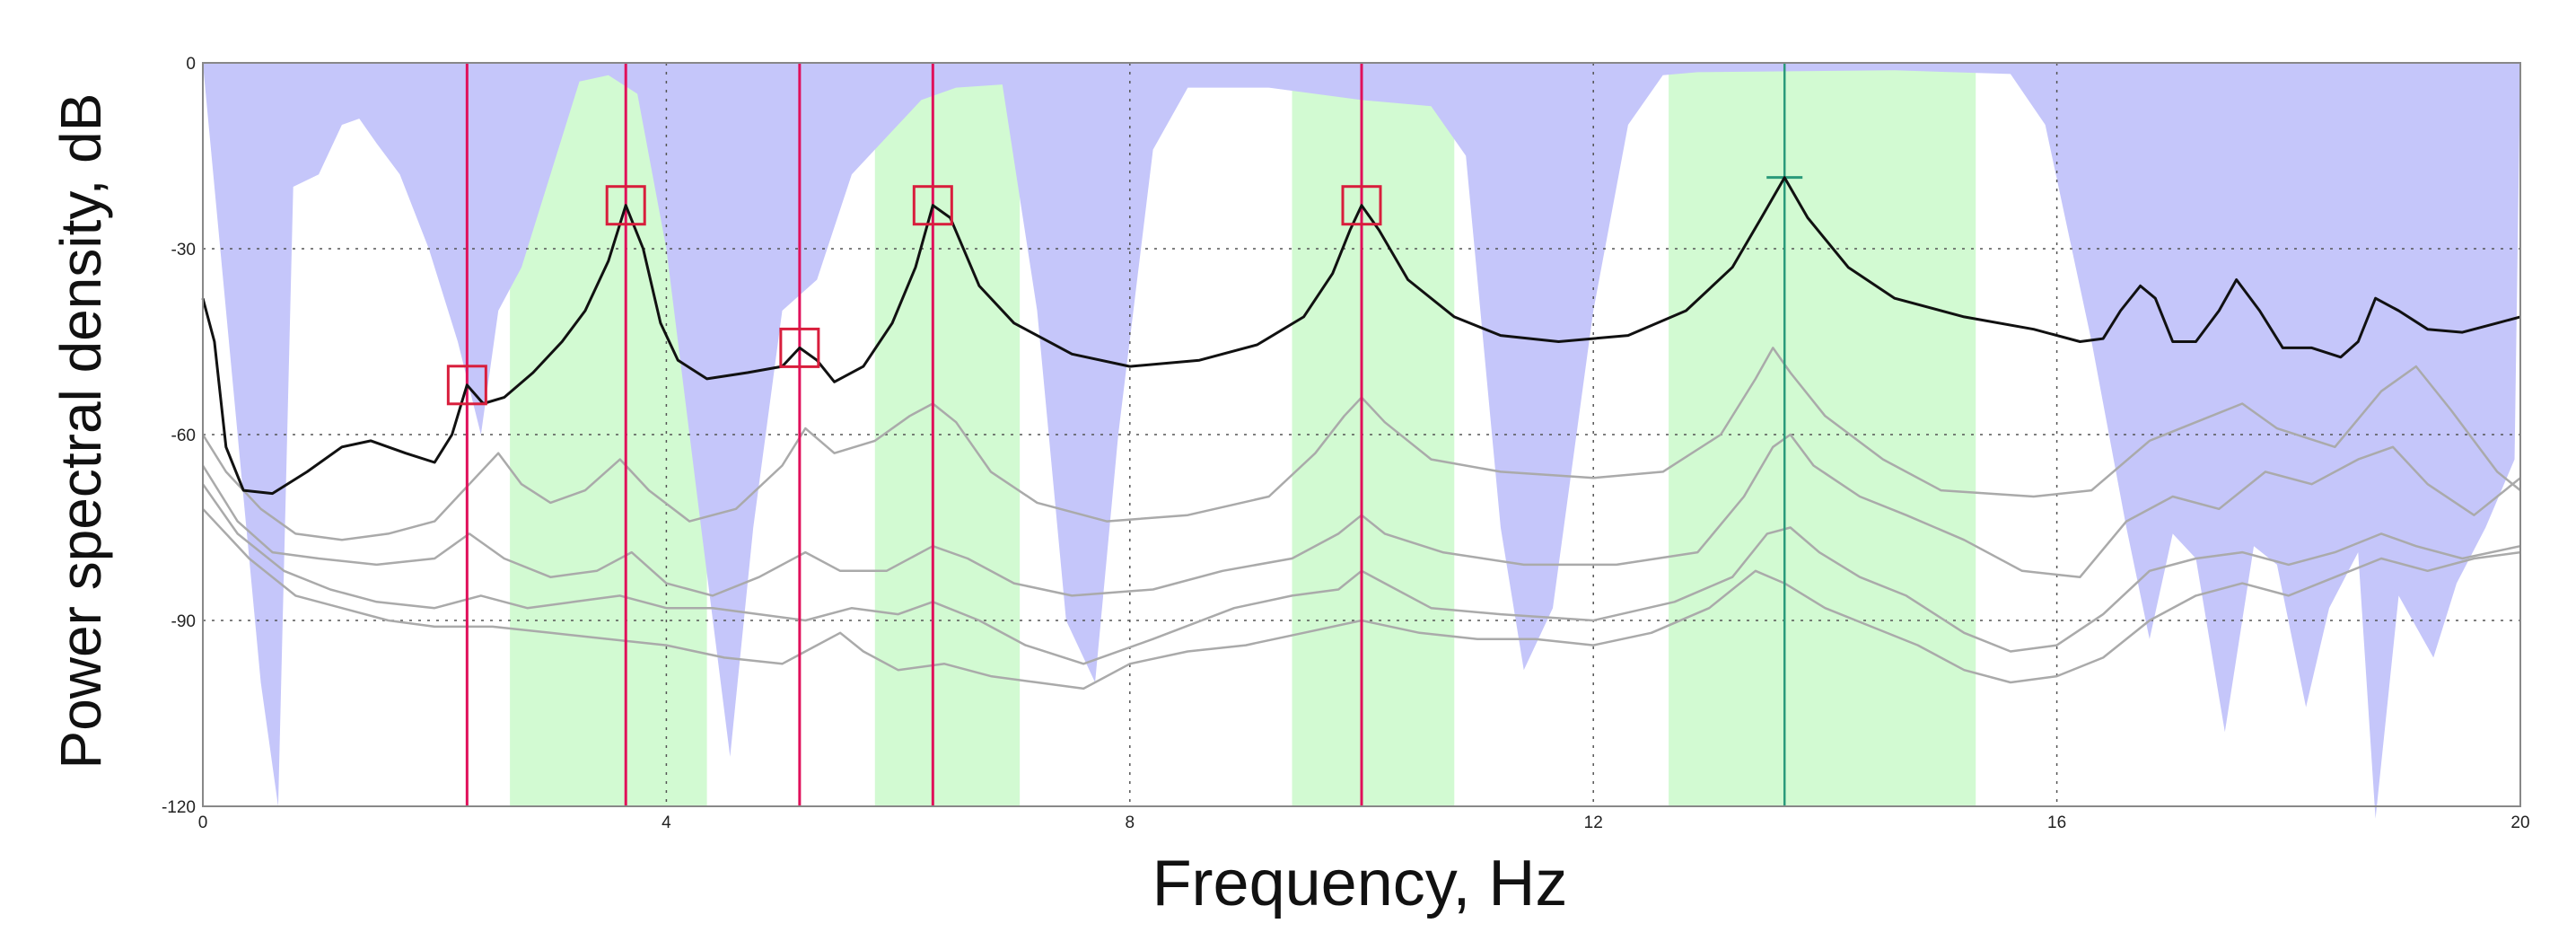 The width and height of the screenshot is (2576, 941). What do you see at coordinates (914, 295) in the screenshot?
I see `marker-boxes` at bounding box center [914, 295].